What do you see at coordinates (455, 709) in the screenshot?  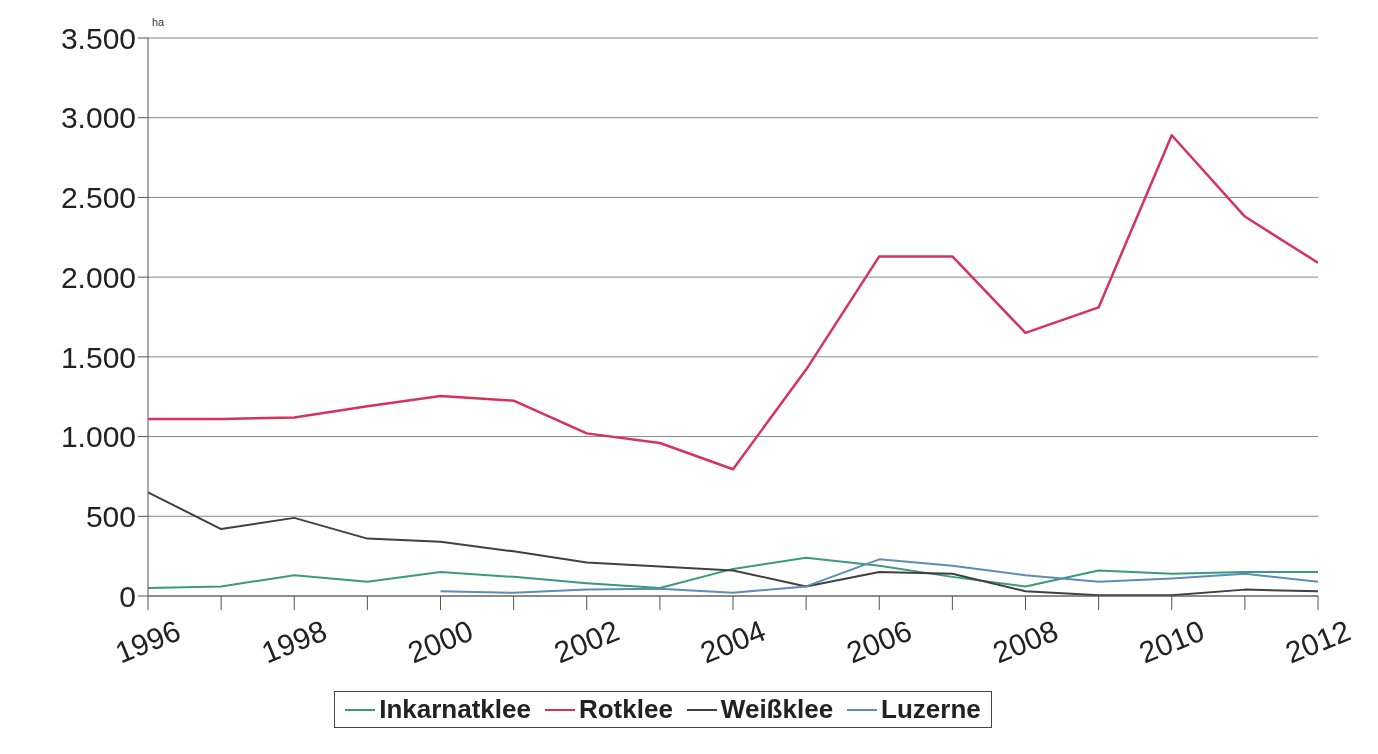 I see `legend-label: Inkarnatklee` at bounding box center [455, 709].